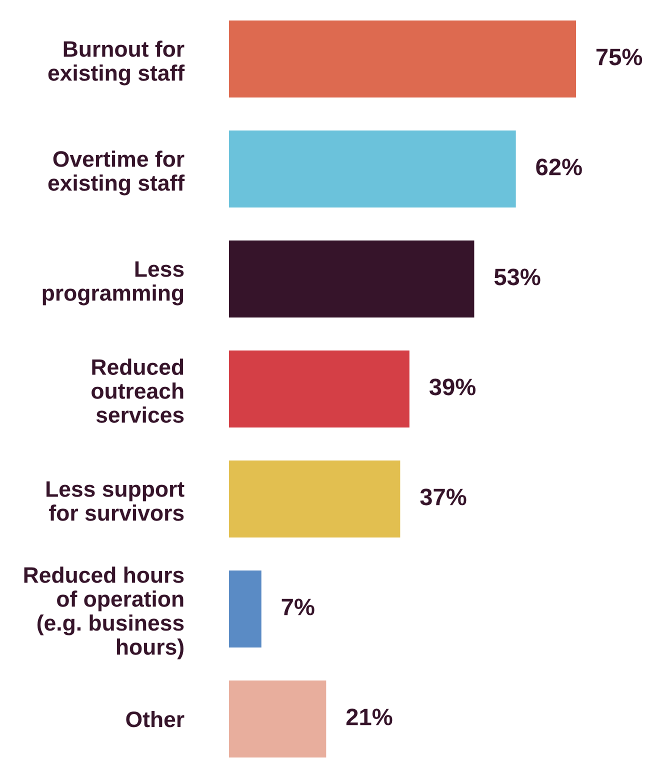 The height and width of the screenshot is (774, 647). I want to click on data-label: 39%, so click(452, 387).